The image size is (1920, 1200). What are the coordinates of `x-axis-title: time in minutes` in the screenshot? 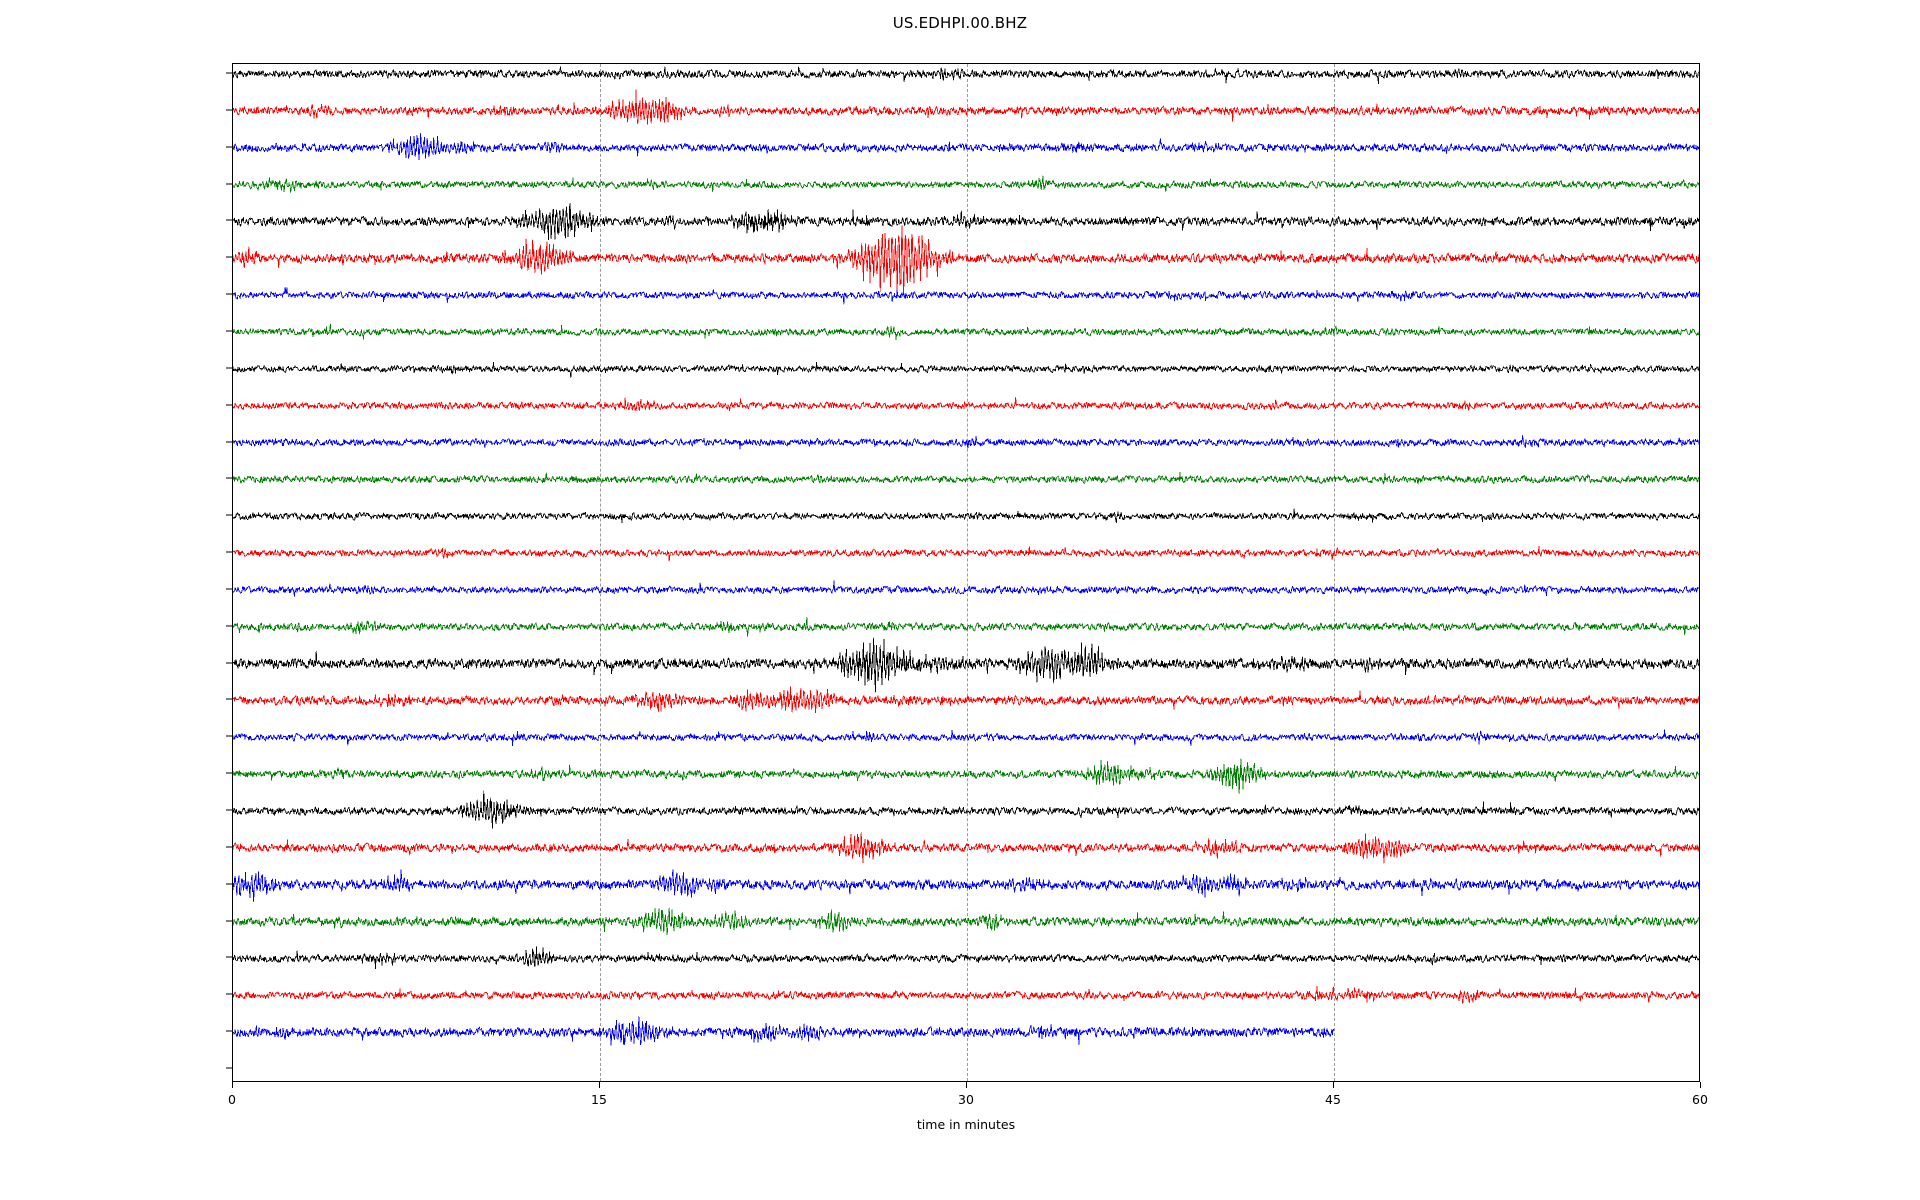 It's located at (966, 1124).